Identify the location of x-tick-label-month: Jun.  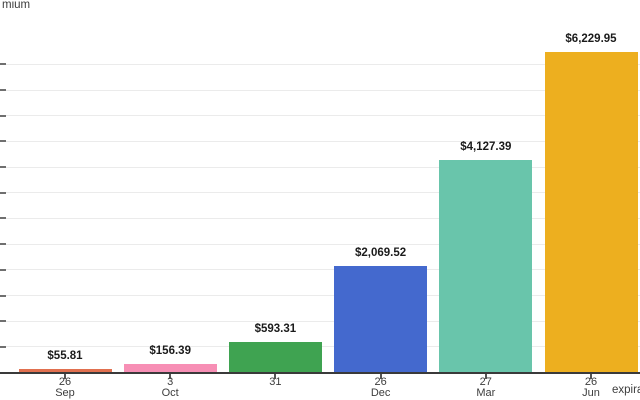
(591, 393).